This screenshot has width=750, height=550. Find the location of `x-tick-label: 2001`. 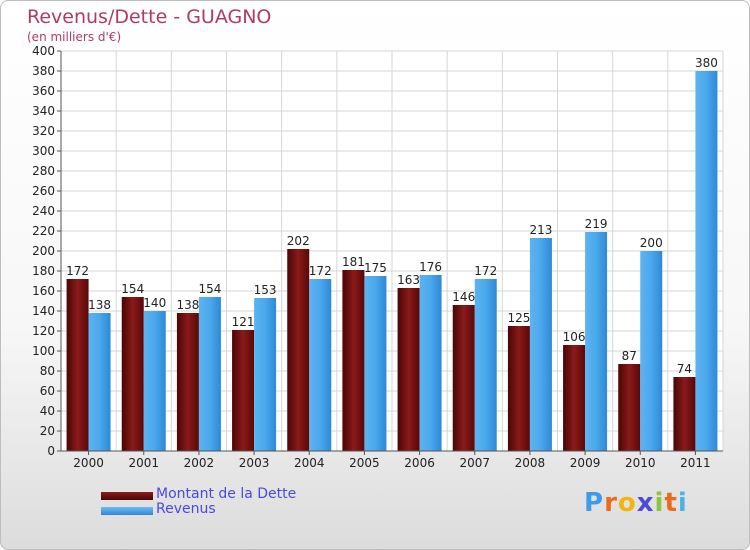

x-tick-label: 2001 is located at coordinates (143, 463).